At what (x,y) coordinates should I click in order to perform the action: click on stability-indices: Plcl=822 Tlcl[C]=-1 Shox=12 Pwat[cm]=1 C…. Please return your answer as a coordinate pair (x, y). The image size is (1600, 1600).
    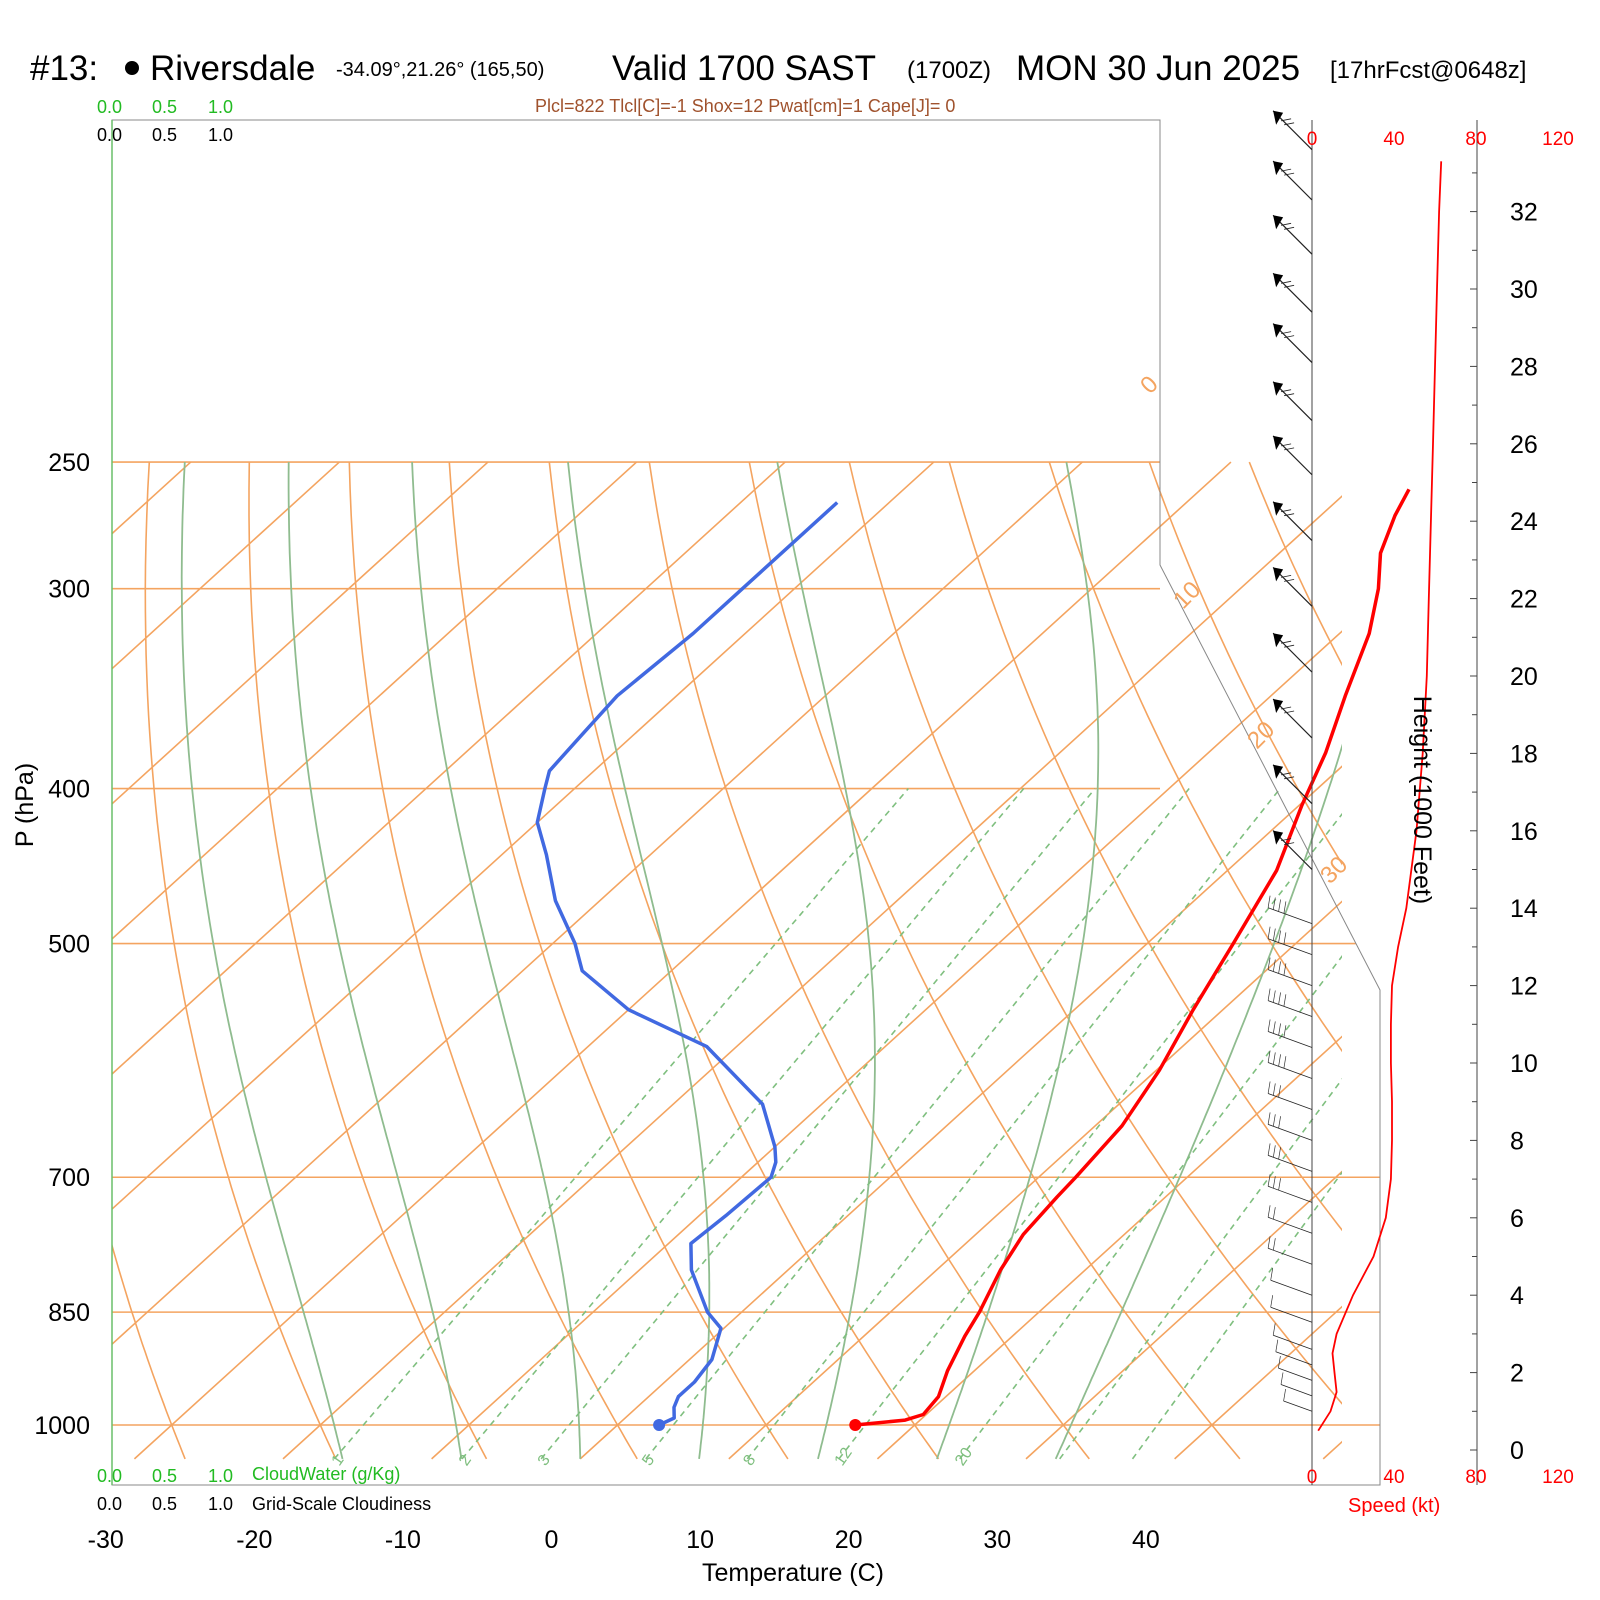
    Looking at the image, I should click on (745, 106).